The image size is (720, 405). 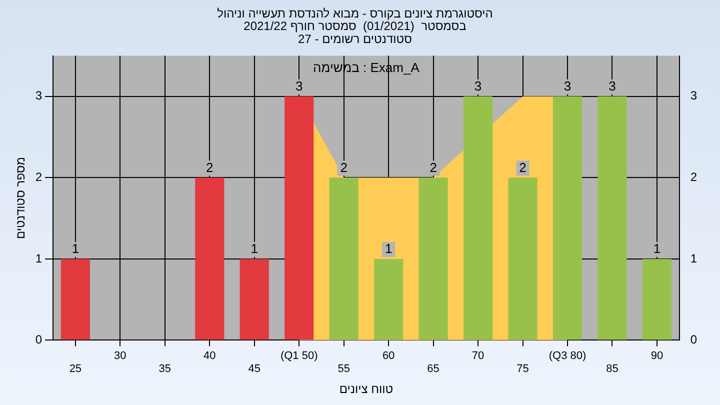 What do you see at coordinates (75, 369) in the screenshot?
I see `x-tick-label: 25` at bounding box center [75, 369].